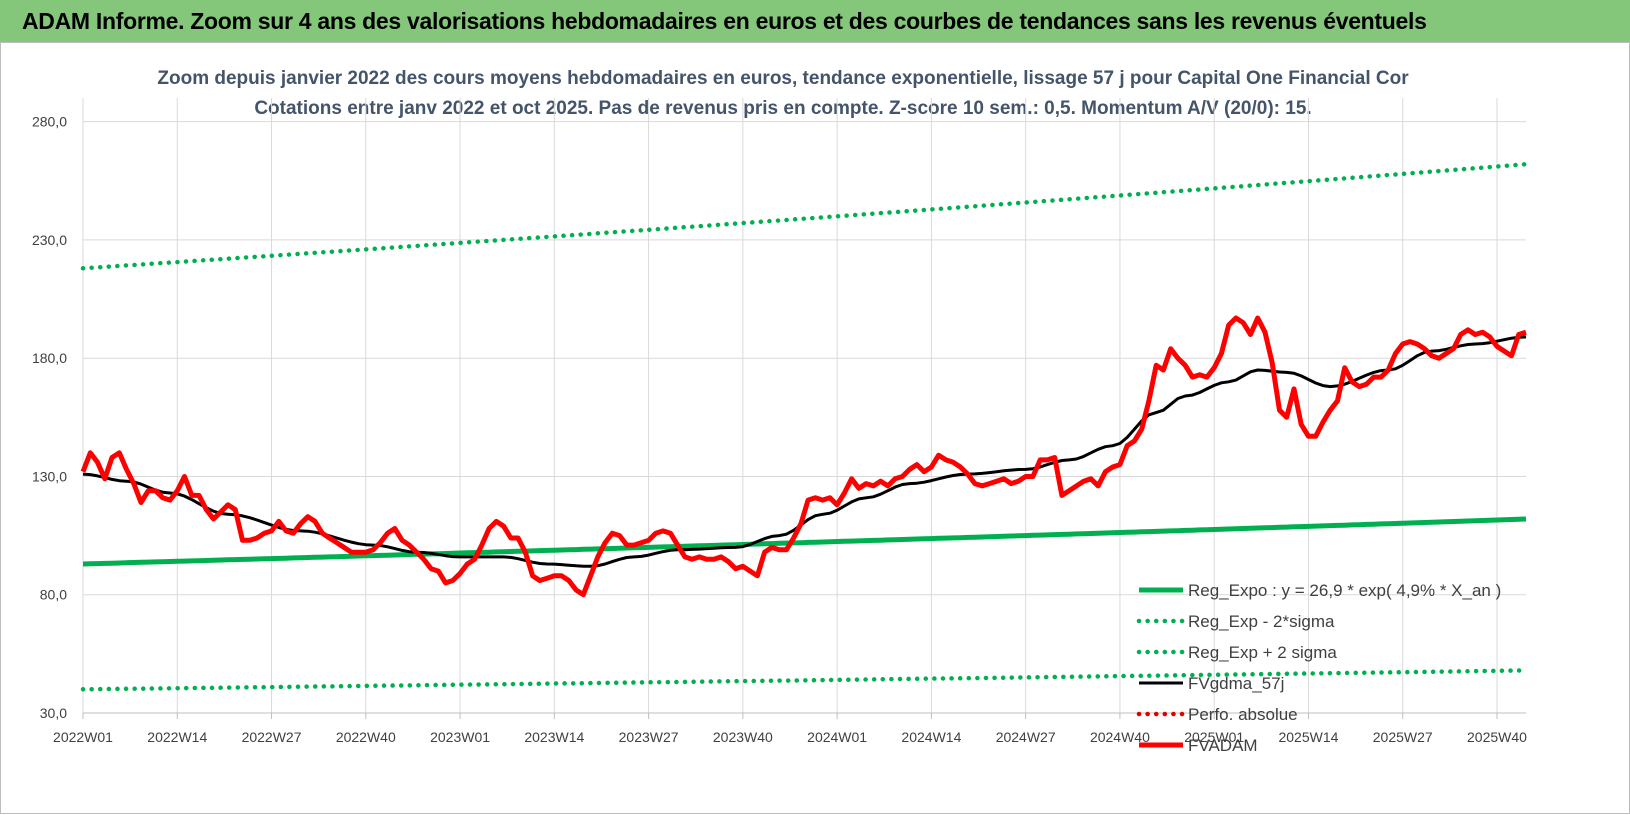 The image size is (1630, 815). I want to click on x-tick-label: 2024W14, so click(931, 737).